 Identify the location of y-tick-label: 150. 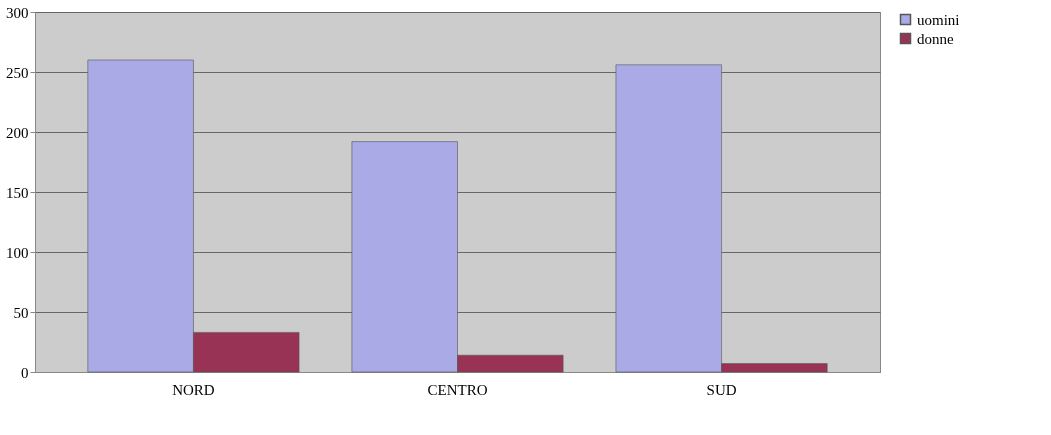
(17, 192).